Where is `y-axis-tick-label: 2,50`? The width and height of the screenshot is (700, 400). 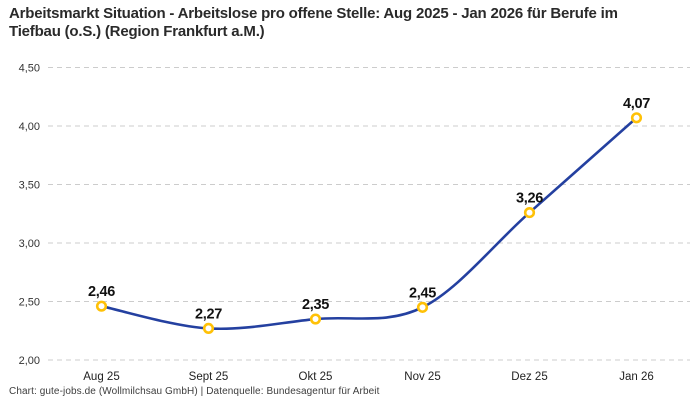 y-axis-tick-label: 2,50 is located at coordinates (29, 303).